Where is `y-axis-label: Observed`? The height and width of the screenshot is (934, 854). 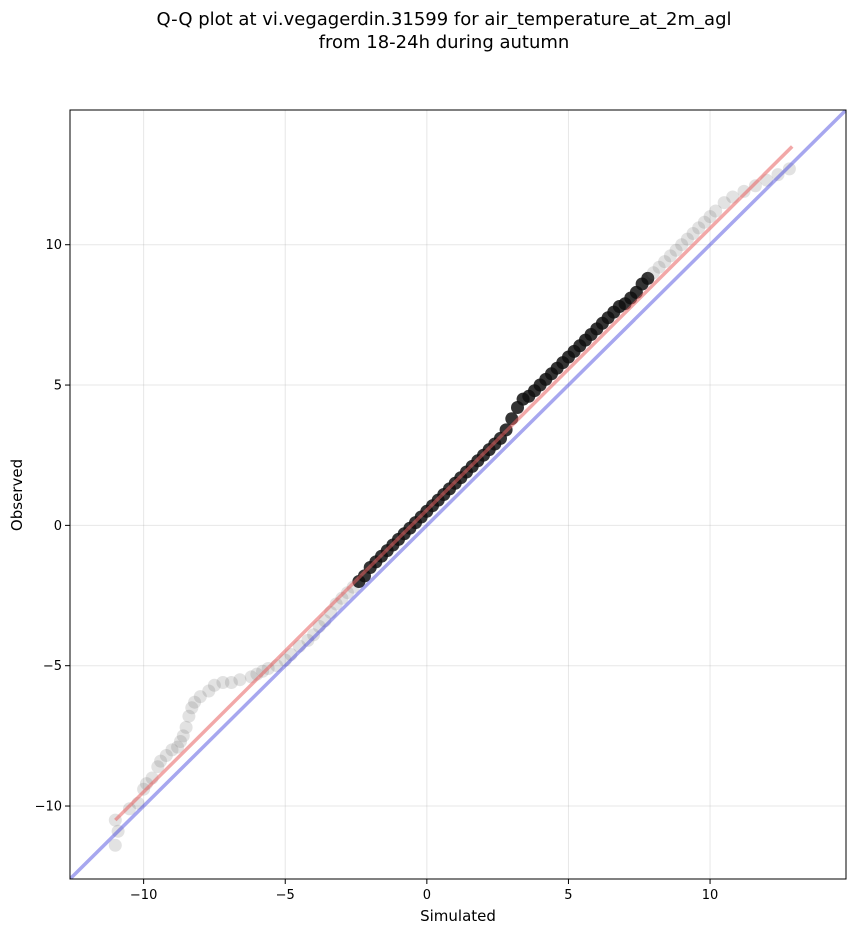
y-axis-label: Observed is located at coordinates (17, 495).